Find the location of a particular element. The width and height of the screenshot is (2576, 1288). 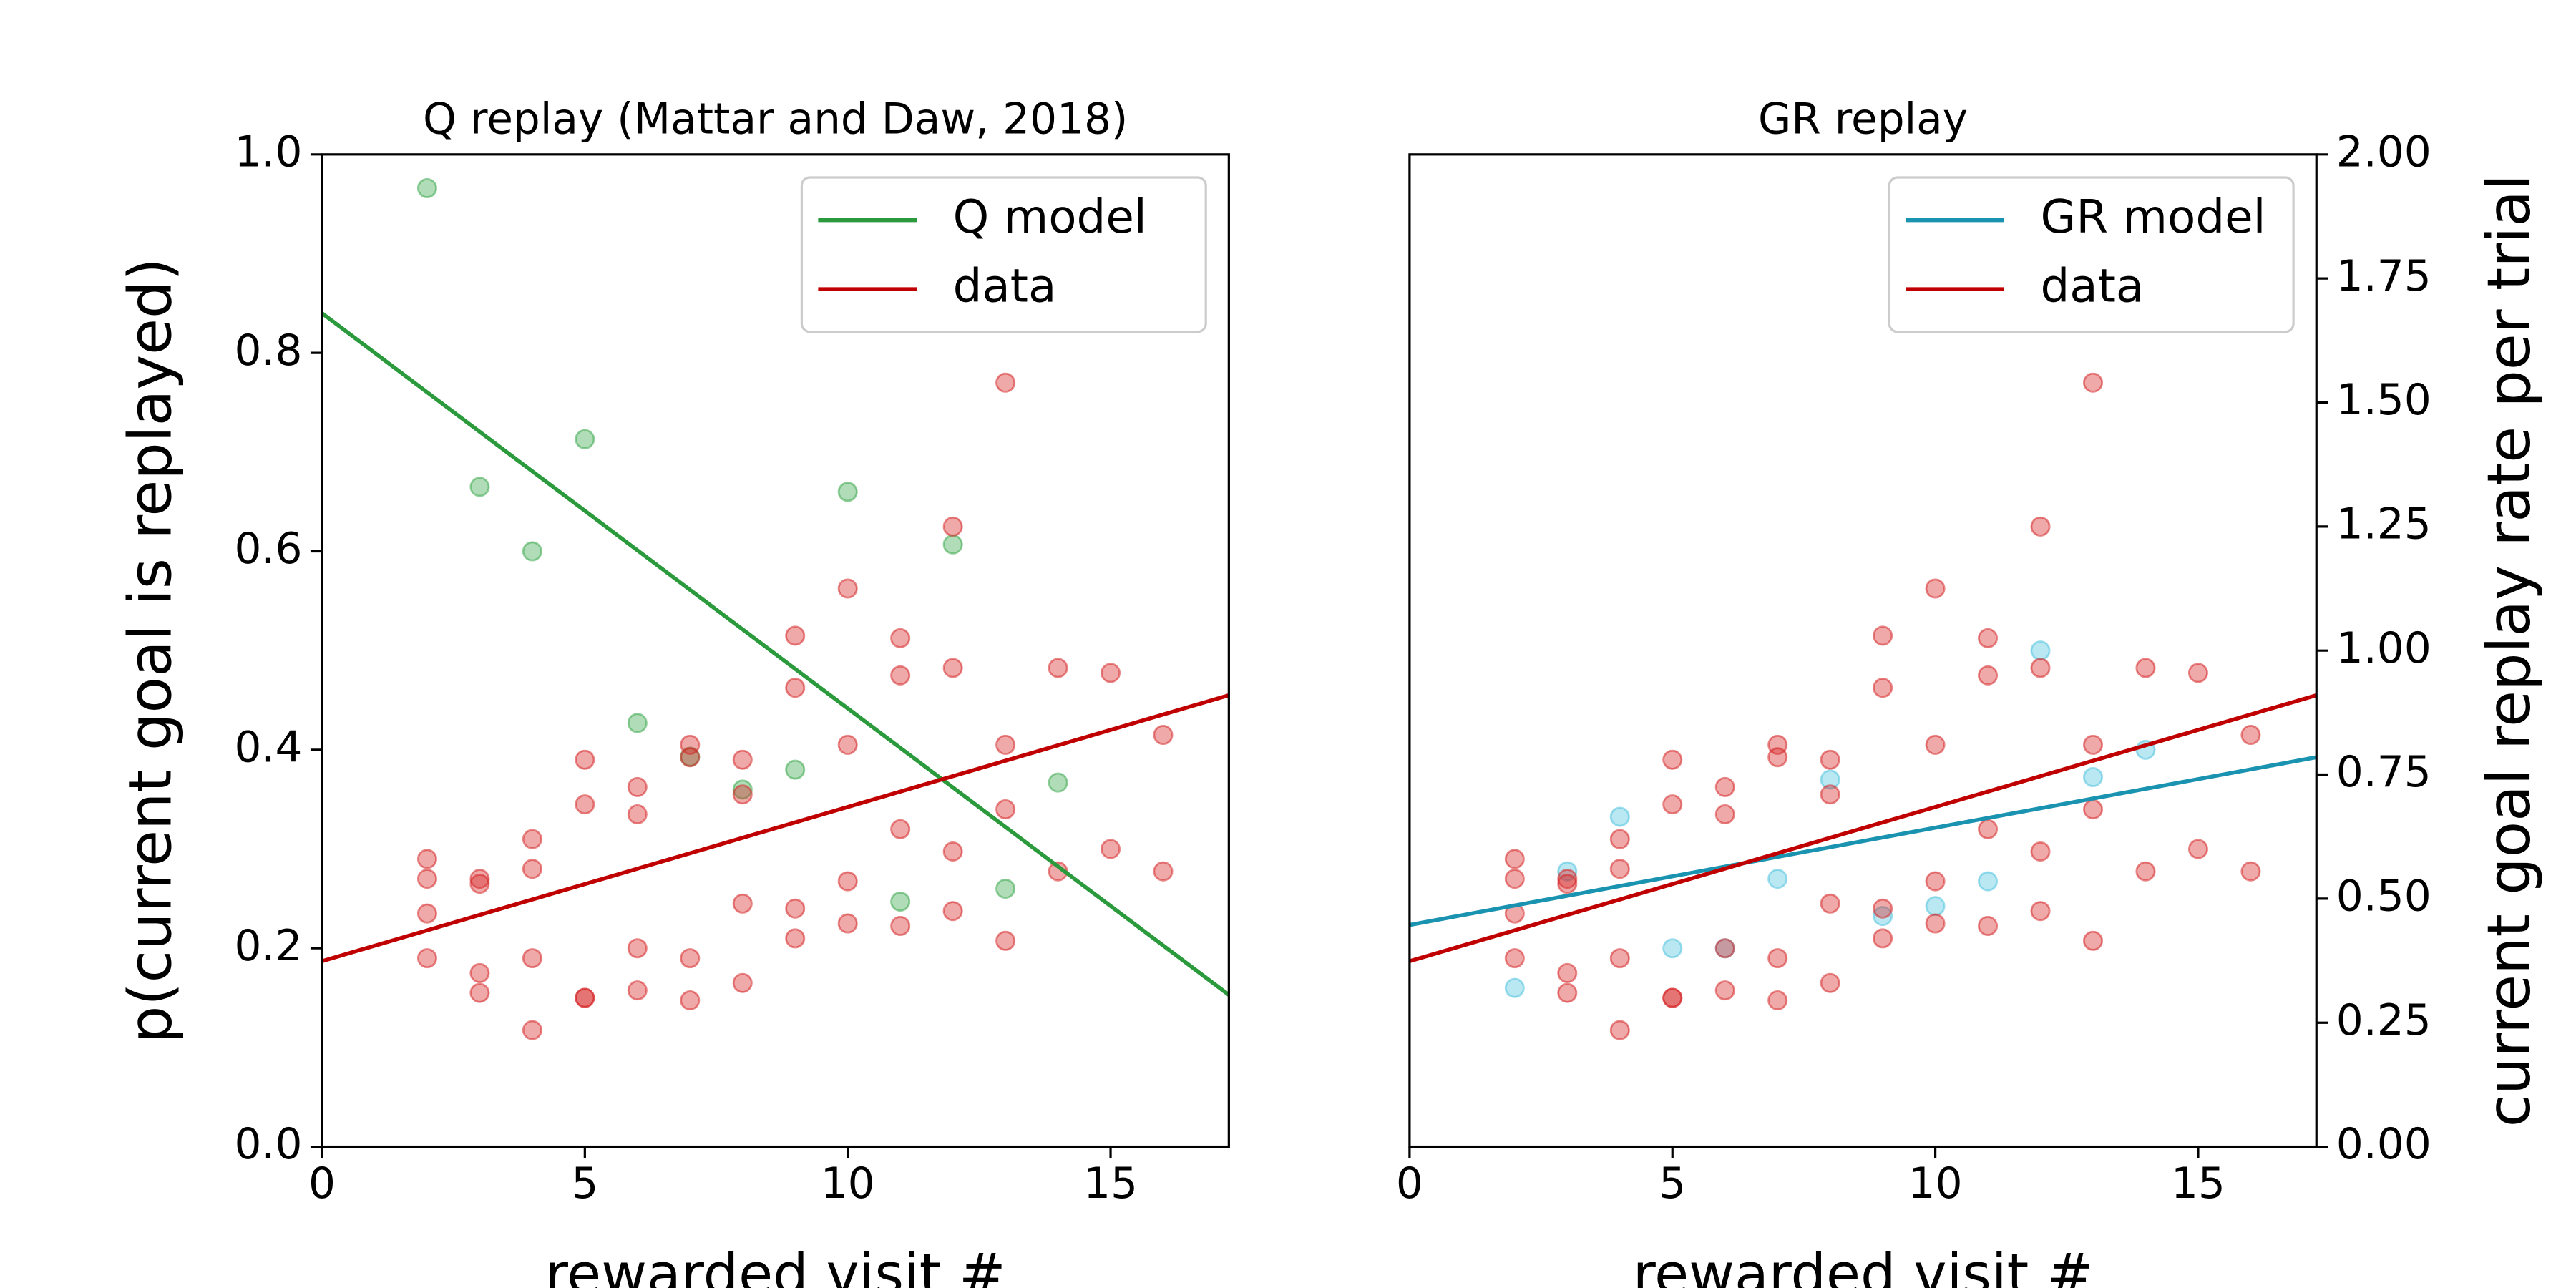

y2-tick-label: 0.00 is located at coordinates (2383, 1144).